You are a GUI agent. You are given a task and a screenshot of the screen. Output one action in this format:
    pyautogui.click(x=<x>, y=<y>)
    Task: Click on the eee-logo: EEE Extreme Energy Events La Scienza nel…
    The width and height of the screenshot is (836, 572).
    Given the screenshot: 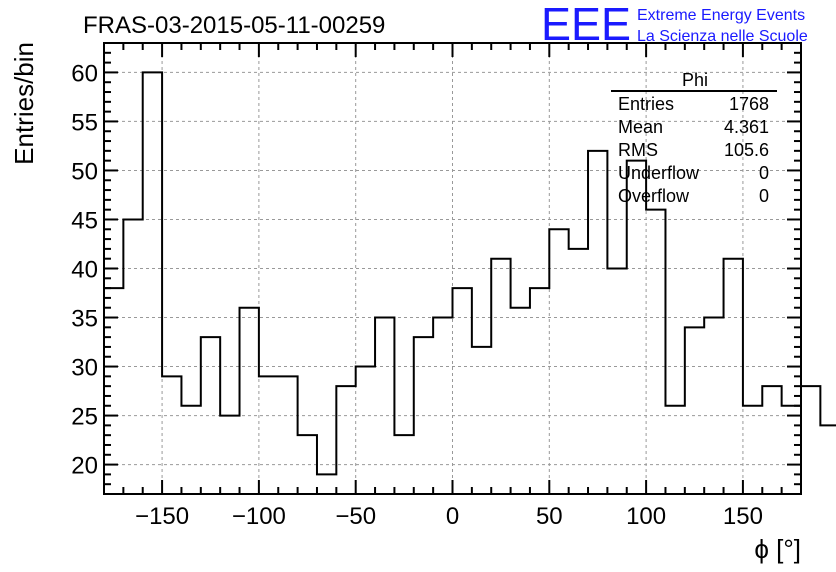 What is the action you would take?
    pyautogui.click(x=674, y=25)
    